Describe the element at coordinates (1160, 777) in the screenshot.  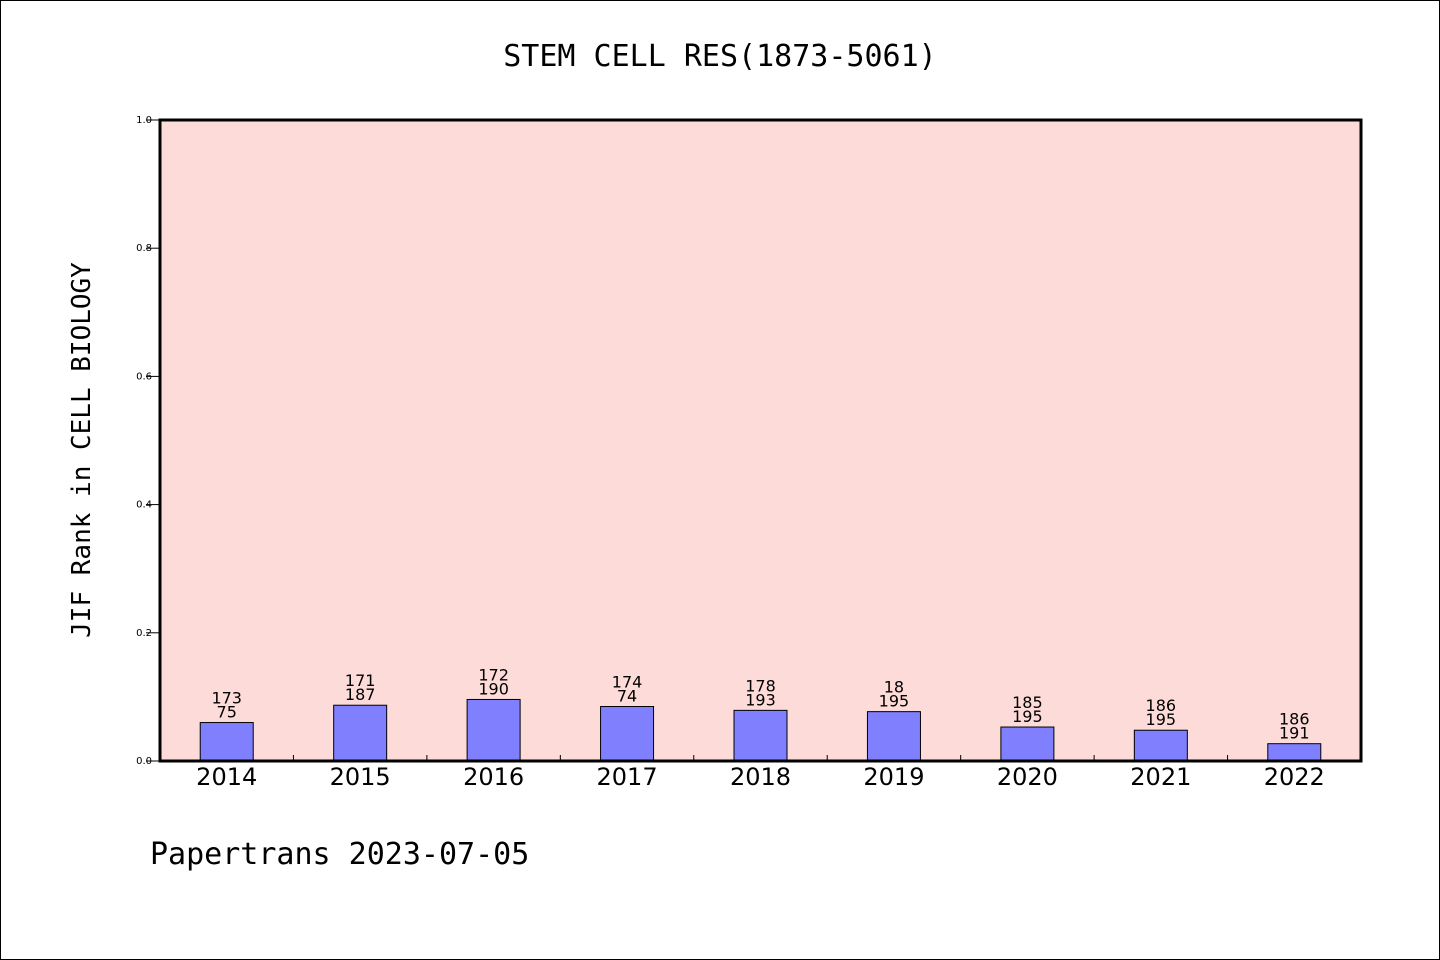
I see `x-tick-label: 2021` at that location.